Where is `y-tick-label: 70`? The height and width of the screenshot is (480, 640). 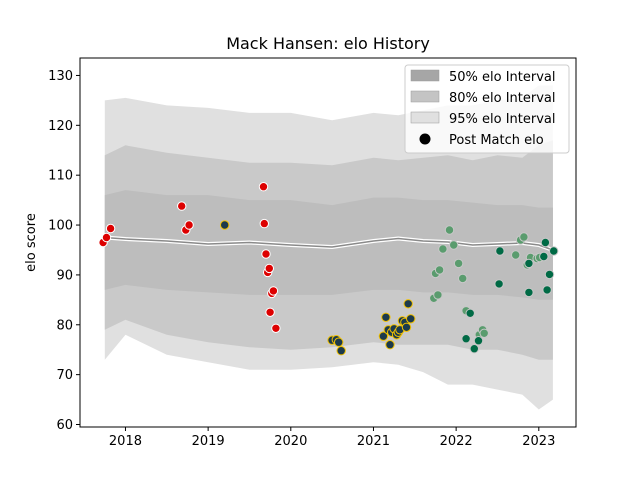
y-tick-label: 70 is located at coordinates (64, 375).